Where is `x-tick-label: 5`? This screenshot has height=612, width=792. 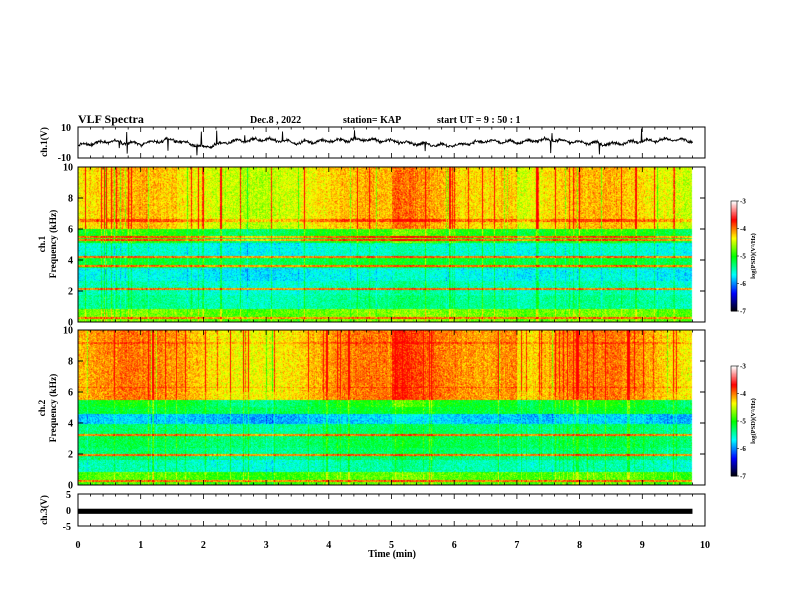
x-tick-label: 5 is located at coordinates (391, 545).